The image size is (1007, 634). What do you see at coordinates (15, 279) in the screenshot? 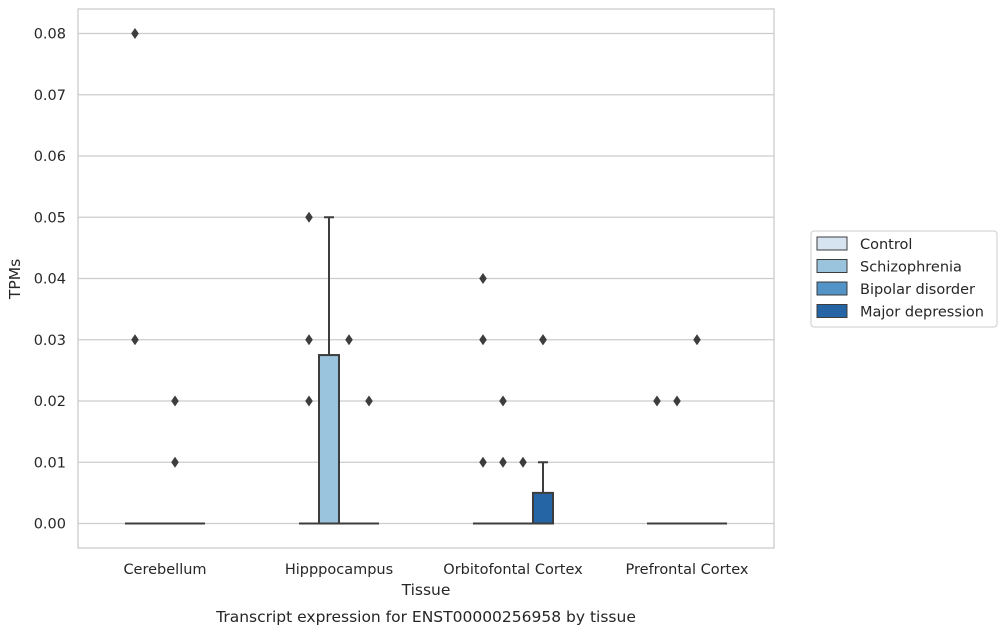
I see `y-axis-title: TPMs` at bounding box center [15, 279].